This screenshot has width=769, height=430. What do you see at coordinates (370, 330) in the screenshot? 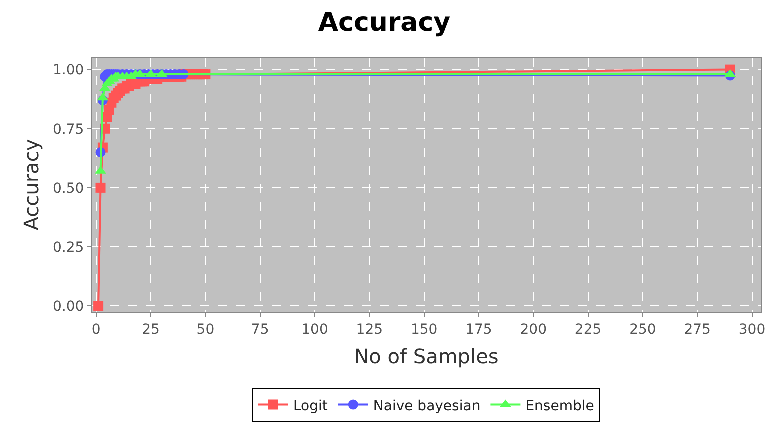
I see `x-tick-label: 125` at bounding box center [370, 330].